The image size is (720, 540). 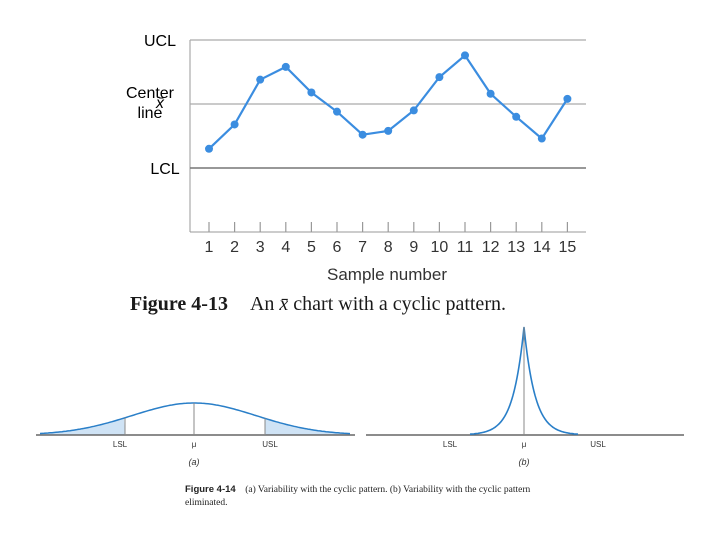 What do you see at coordinates (209, 247) in the screenshot?
I see `x-tick-label-1: 1` at bounding box center [209, 247].